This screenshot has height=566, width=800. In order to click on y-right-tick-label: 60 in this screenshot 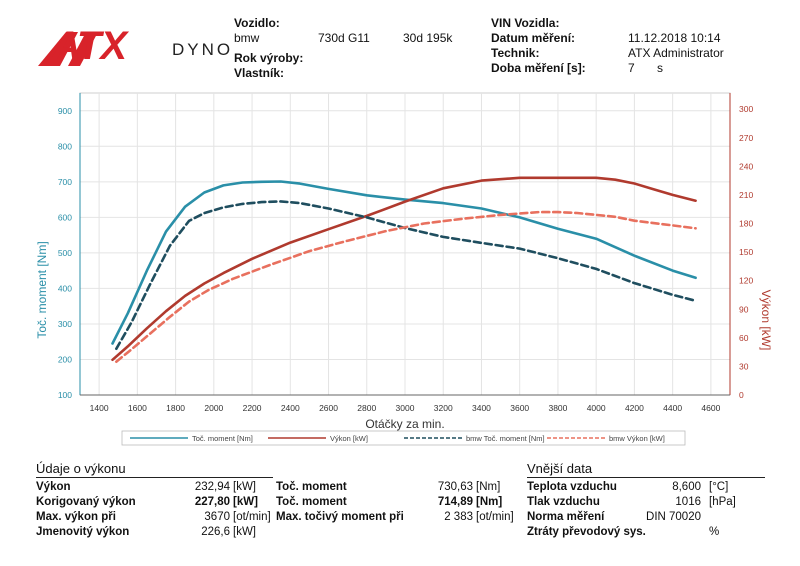, I will do `click(744, 338)`.